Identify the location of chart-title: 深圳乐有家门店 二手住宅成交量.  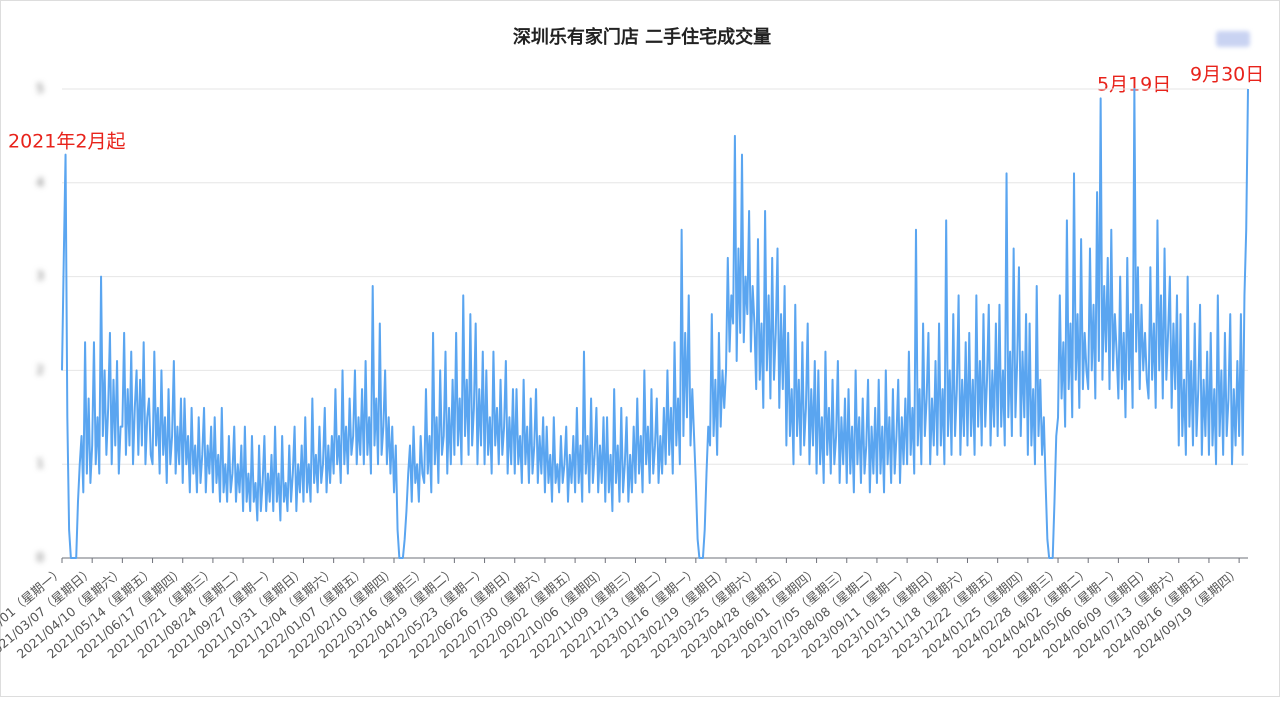
(642, 37).